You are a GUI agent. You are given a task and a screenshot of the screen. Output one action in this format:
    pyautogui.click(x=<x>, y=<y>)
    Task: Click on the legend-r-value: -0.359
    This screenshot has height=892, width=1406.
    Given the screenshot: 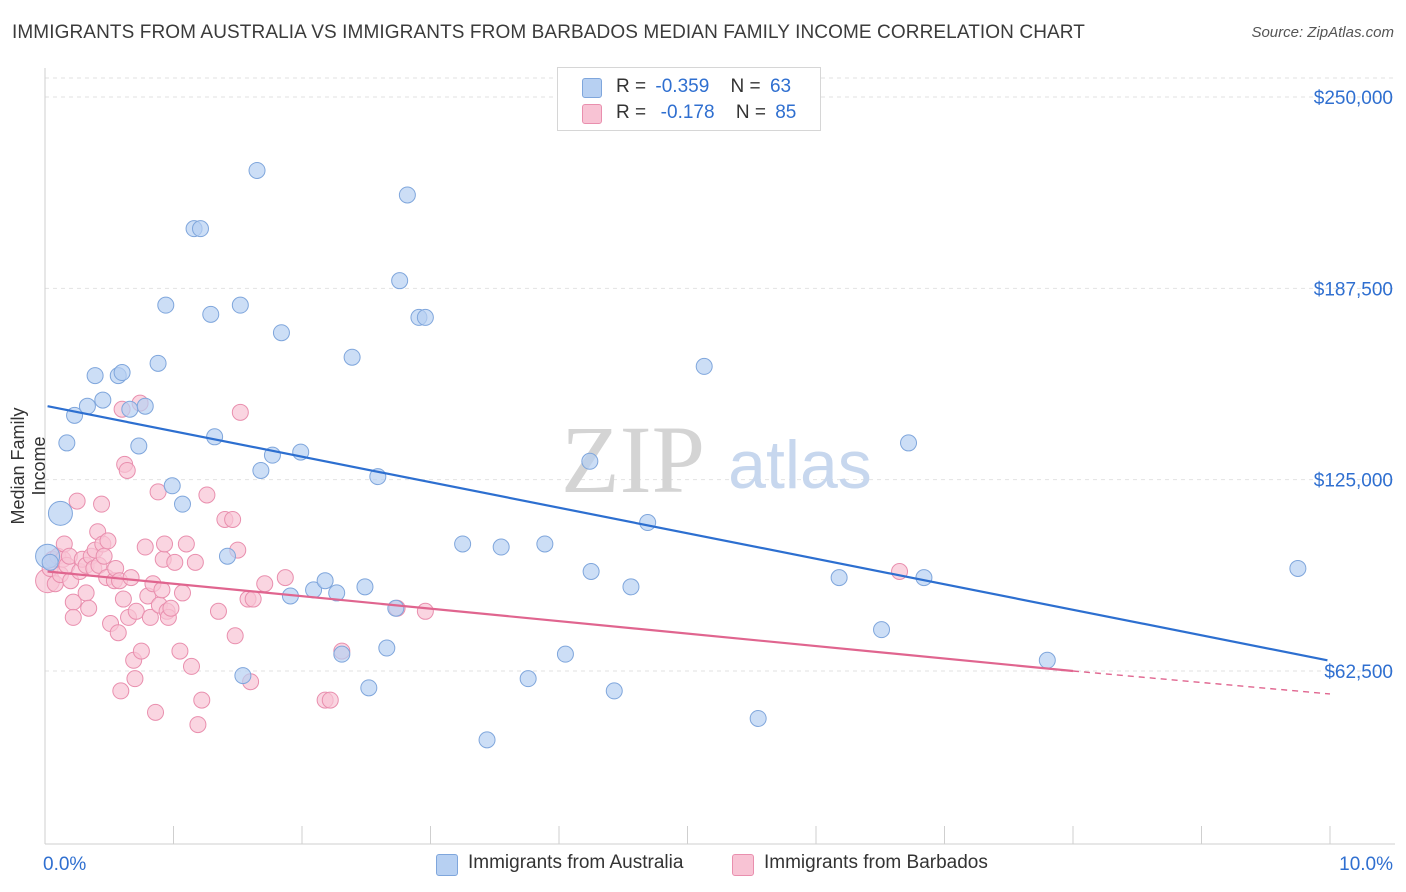 What is the action you would take?
    pyautogui.click(x=682, y=86)
    